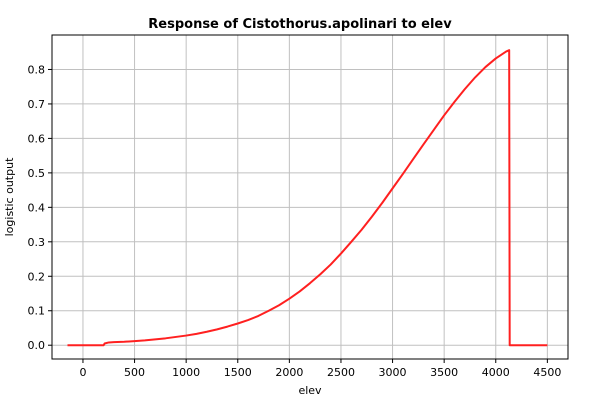  Describe the element at coordinates (37, 173) in the screenshot. I see `y-tick-label: 0.5` at that location.